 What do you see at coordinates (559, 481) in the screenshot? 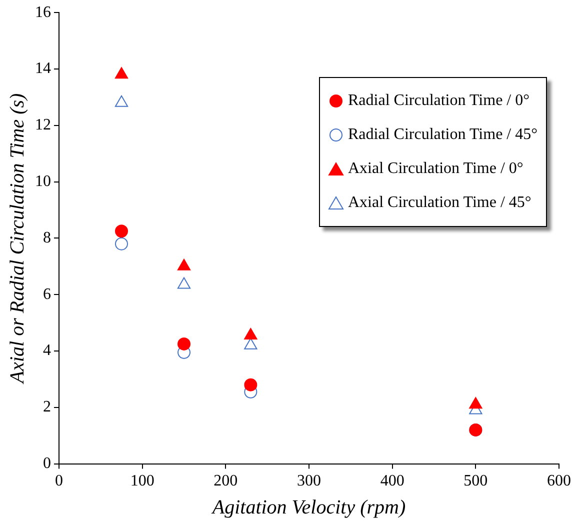
I see `x-tick-label: 600` at bounding box center [559, 481].